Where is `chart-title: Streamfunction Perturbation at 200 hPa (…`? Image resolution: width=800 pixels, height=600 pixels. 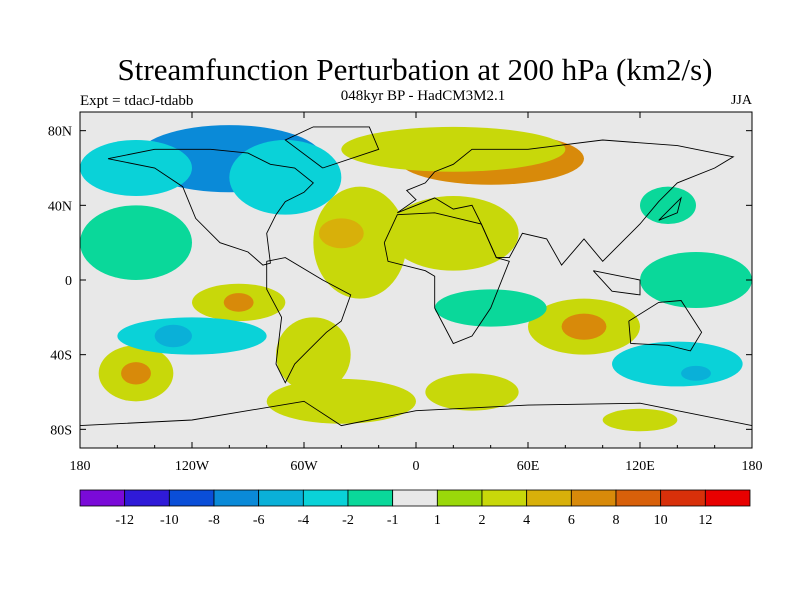 chart-title: Streamfunction Perturbation at 200 hPa (… is located at coordinates (415, 69).